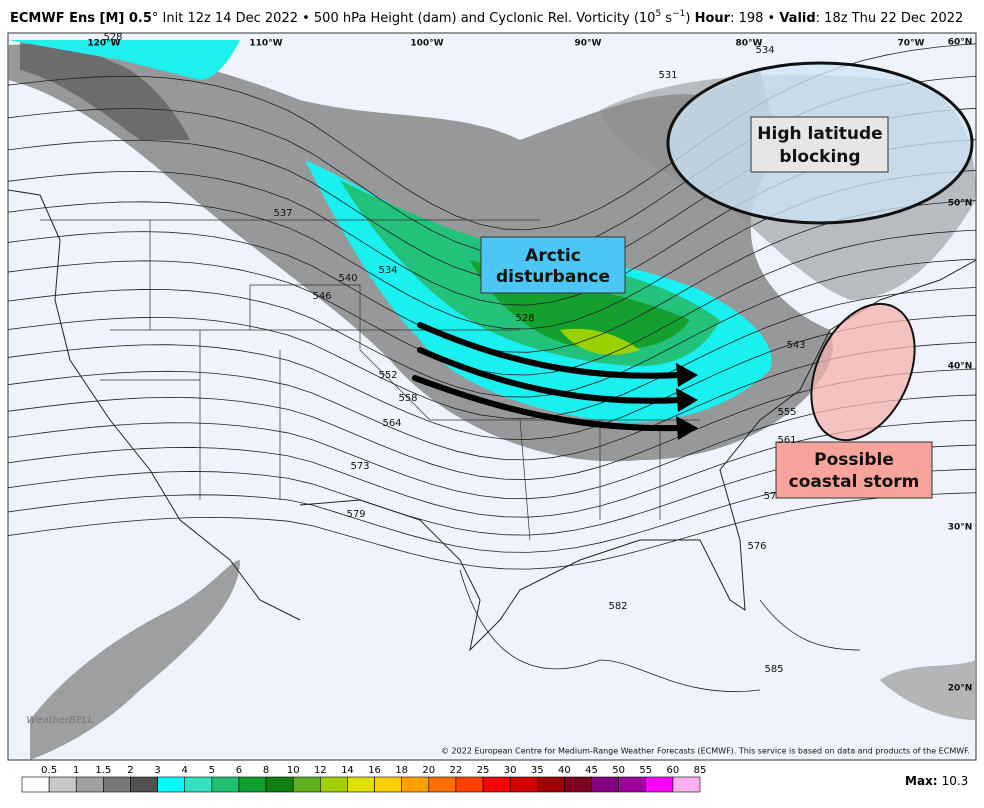 The width and height of the screenshot is (984, 808). I want to click on title-part: s, so click(666, 18).